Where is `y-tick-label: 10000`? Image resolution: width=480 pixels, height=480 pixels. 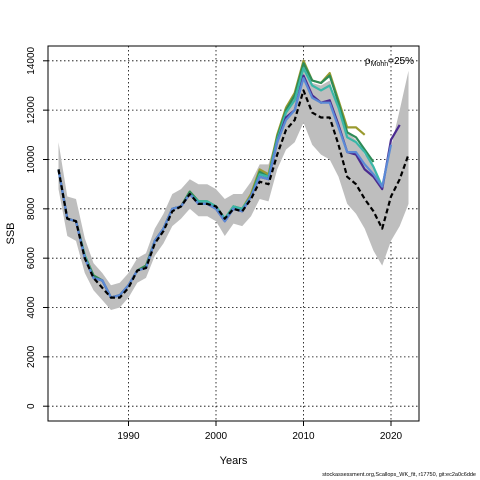 y-tick-label: 10000 is located at coordinates (31, 159).